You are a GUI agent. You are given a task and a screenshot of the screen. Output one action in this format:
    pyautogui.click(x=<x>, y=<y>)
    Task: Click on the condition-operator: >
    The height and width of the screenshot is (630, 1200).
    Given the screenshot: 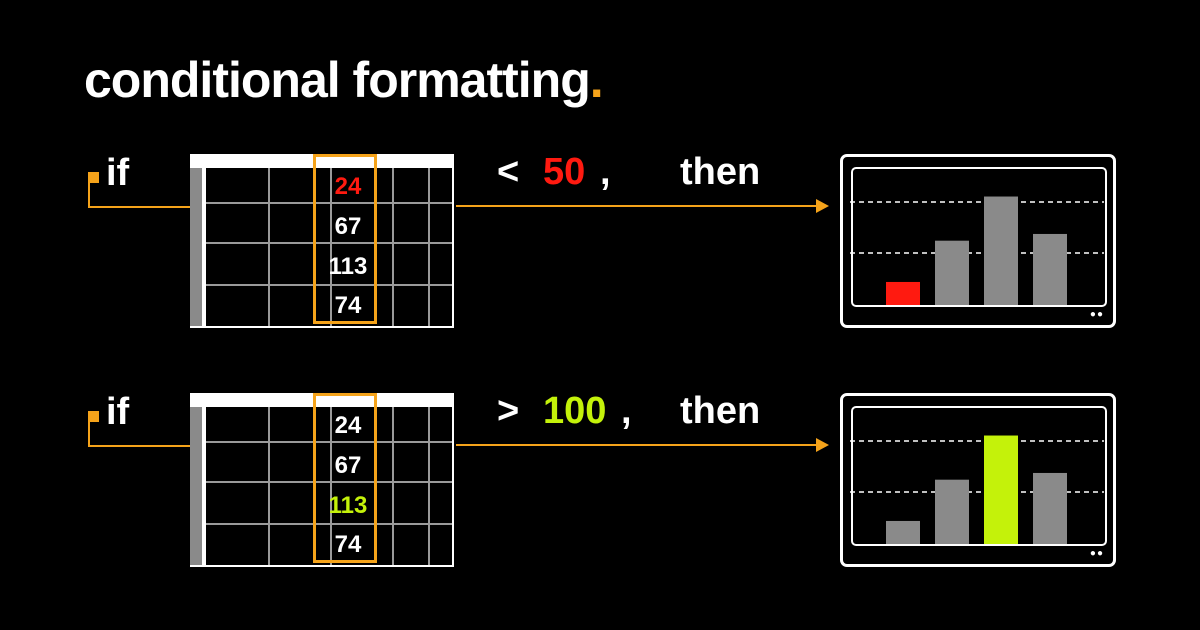 What is the action you would take?
    pyautogui.click(x=508, y=411)
    